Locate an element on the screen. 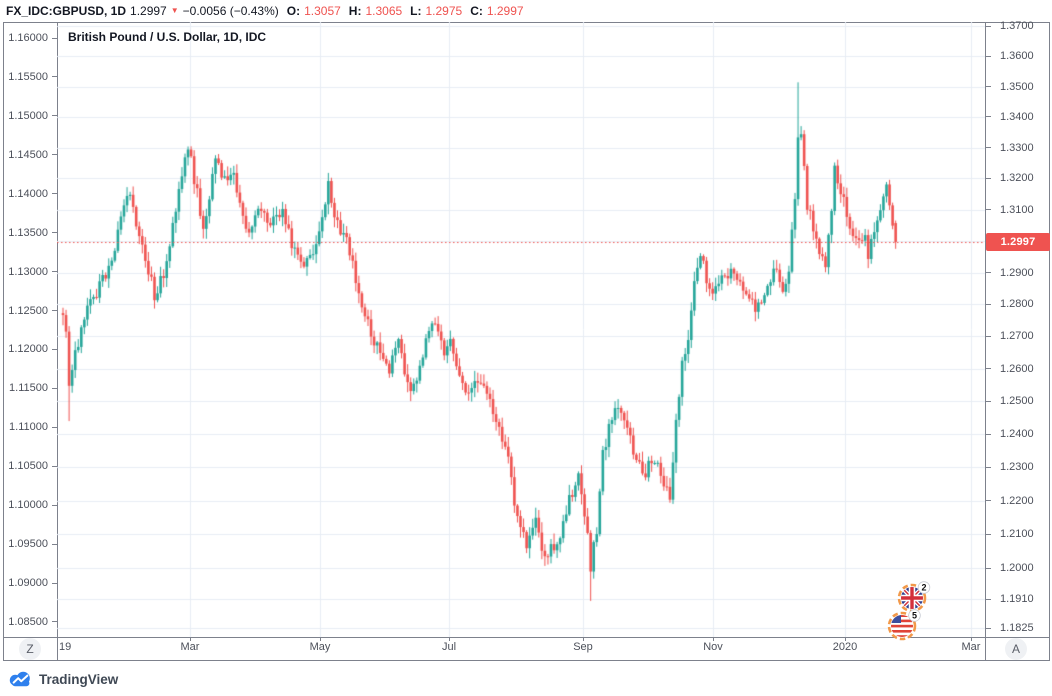  tradingview-logo-text: TradingView is located at coordinates (79, 679).